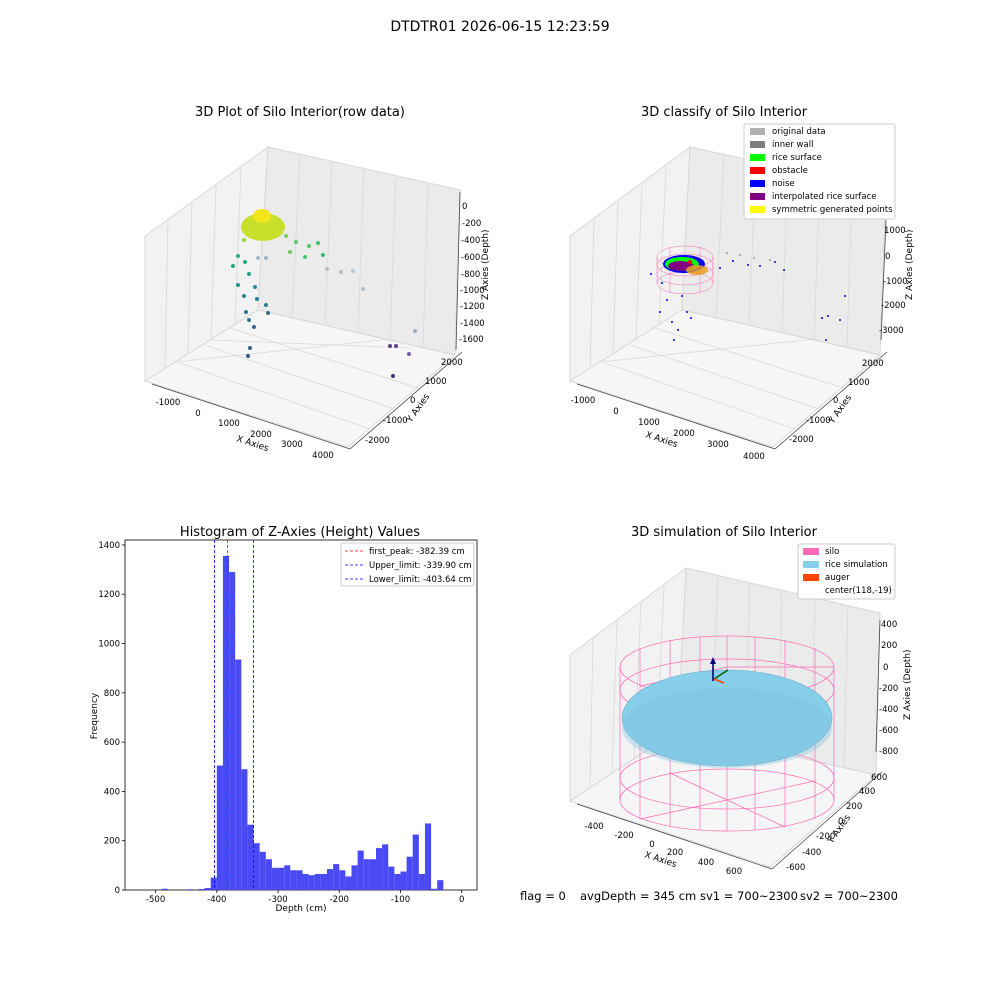  Describe the element at coordinates (436, 382) in the screenshot. I see `y-tick-raw-1: 1000` at that location.